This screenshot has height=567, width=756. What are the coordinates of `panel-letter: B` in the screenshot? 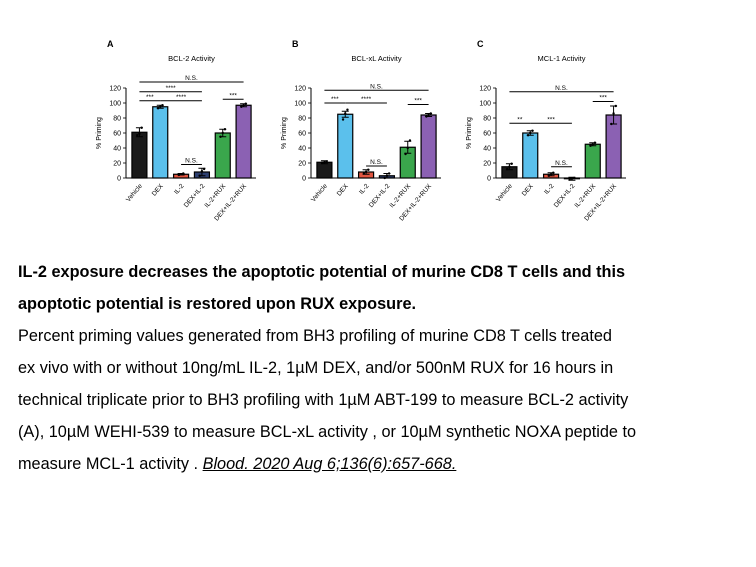 It's located at (295, 44).